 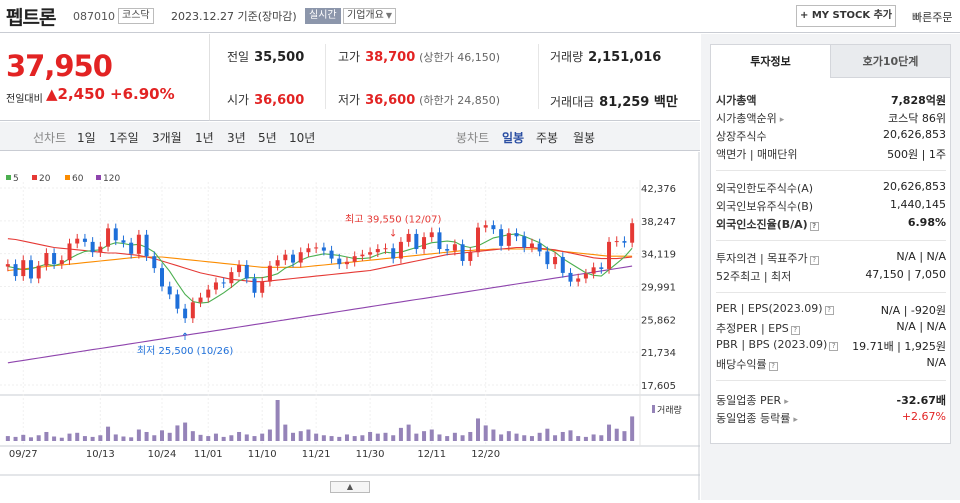 What do you see at coordinates (584, 138) in the screenshot?
I see `tab-monthly: 월봉` at bounding box center [584, 138].